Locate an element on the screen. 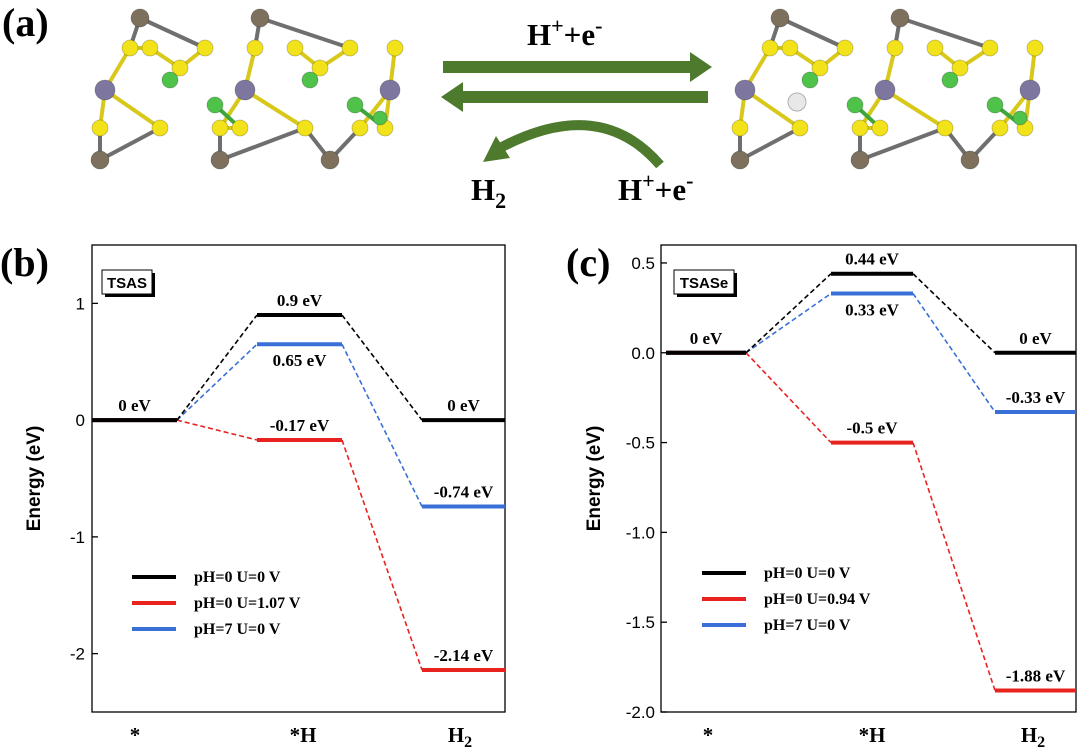 This screenshot has width=1080, height=756. reaction-scheme: H++e- H++e- H2 is located at coordinates (576, 113).